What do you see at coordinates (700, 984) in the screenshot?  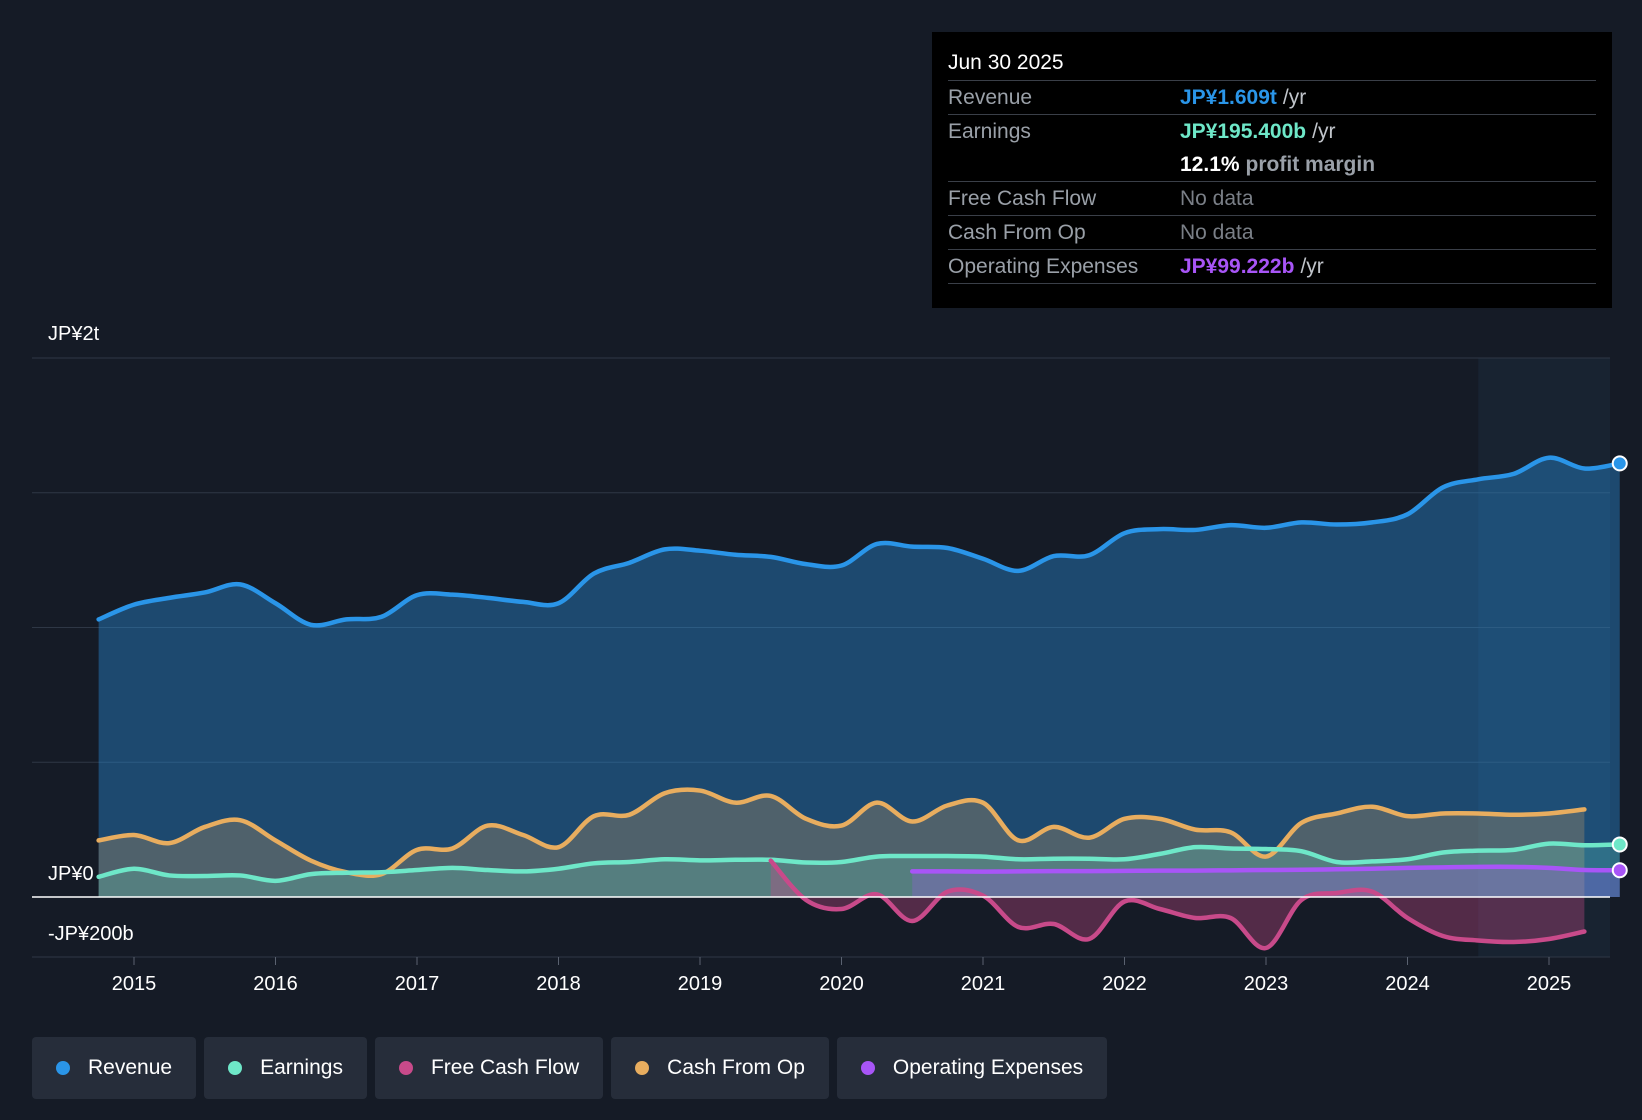 I see `x-tick-label: 2019` at bounding box center [700, 984].